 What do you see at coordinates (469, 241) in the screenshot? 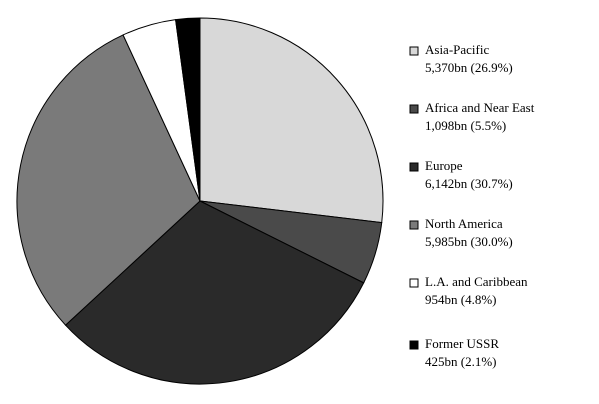
I see `legend-value: 5,985bn (30.0%)` at bounding box center [469, 241].